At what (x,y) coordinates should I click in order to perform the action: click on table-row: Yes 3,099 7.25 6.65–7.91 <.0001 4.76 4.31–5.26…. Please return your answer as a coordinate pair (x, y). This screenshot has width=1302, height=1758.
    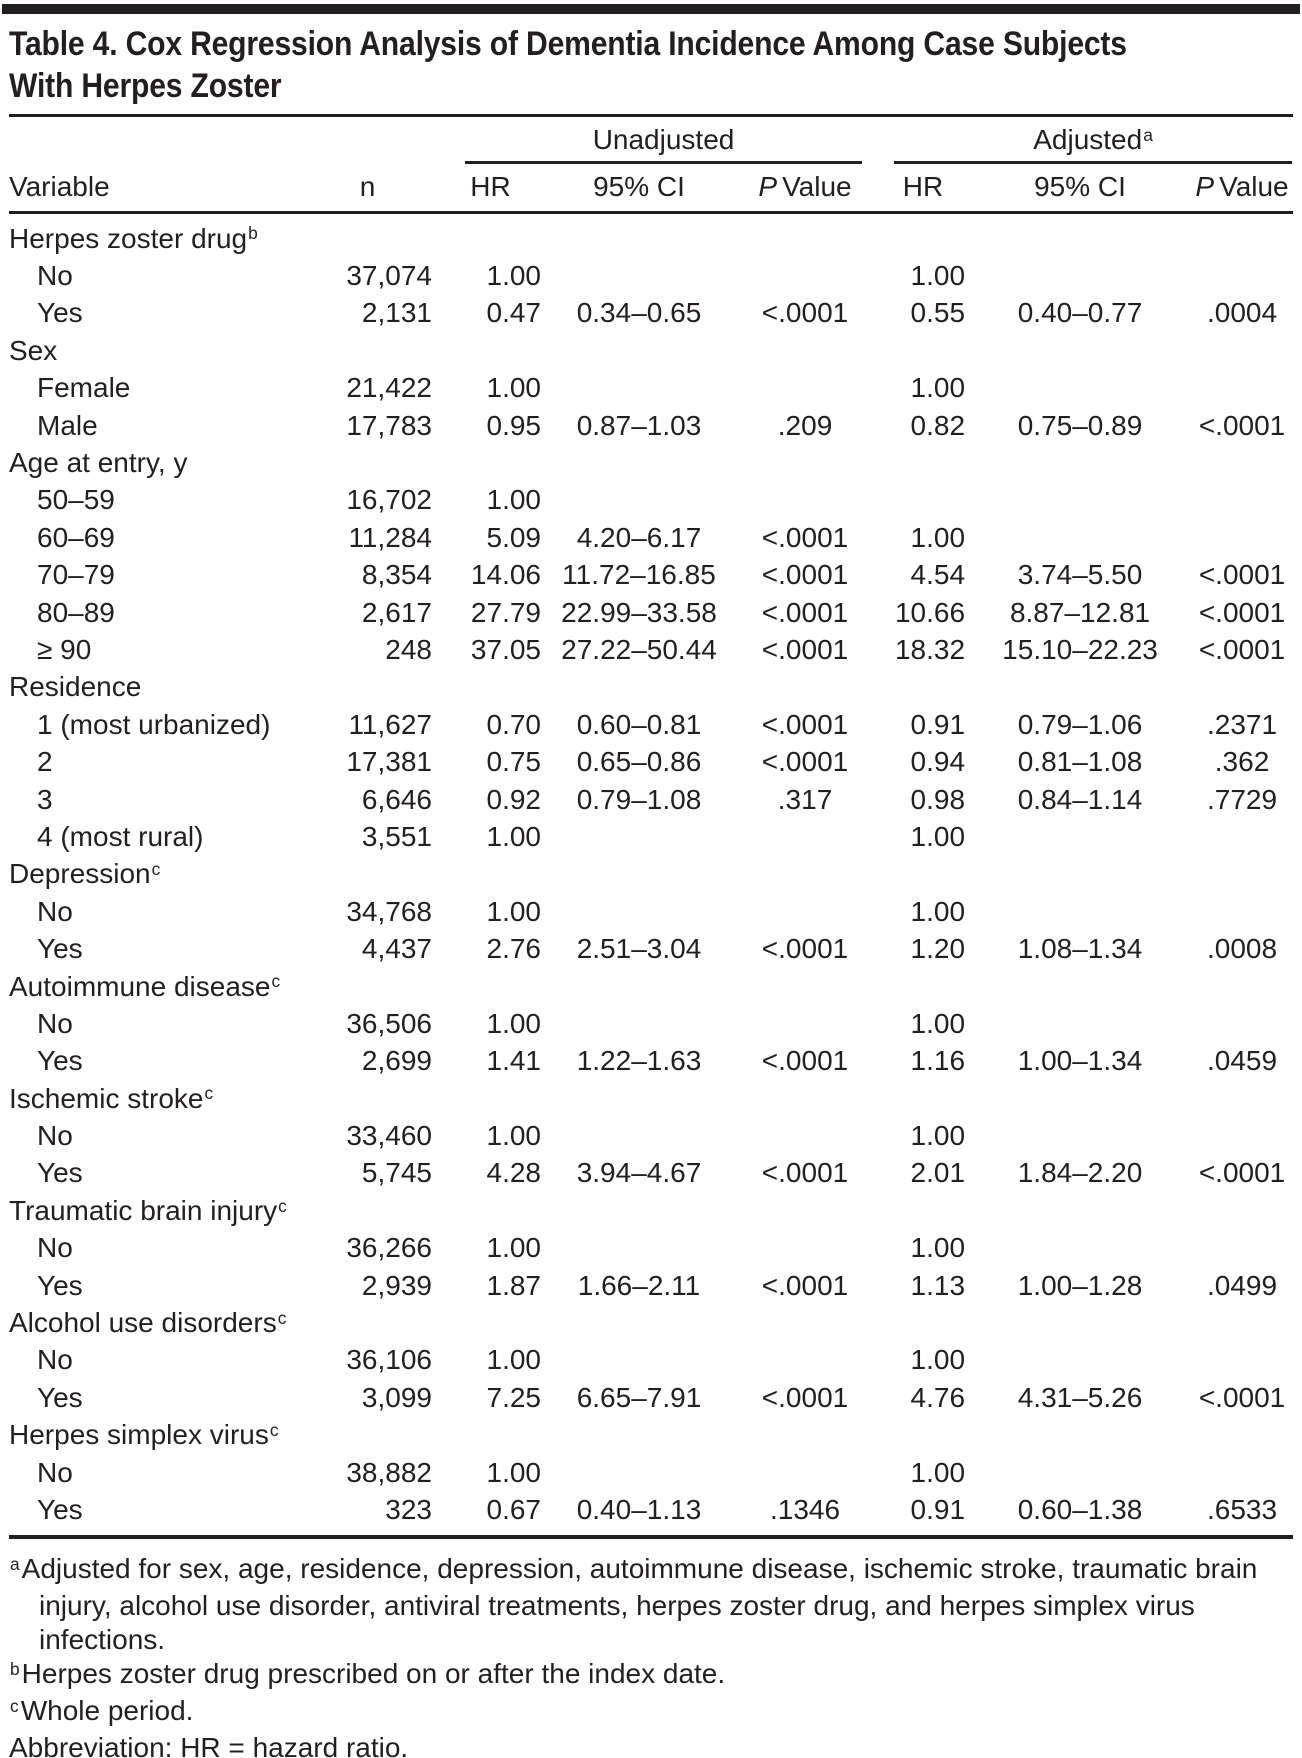
    Looking at the image, I should click on (651, 1397).